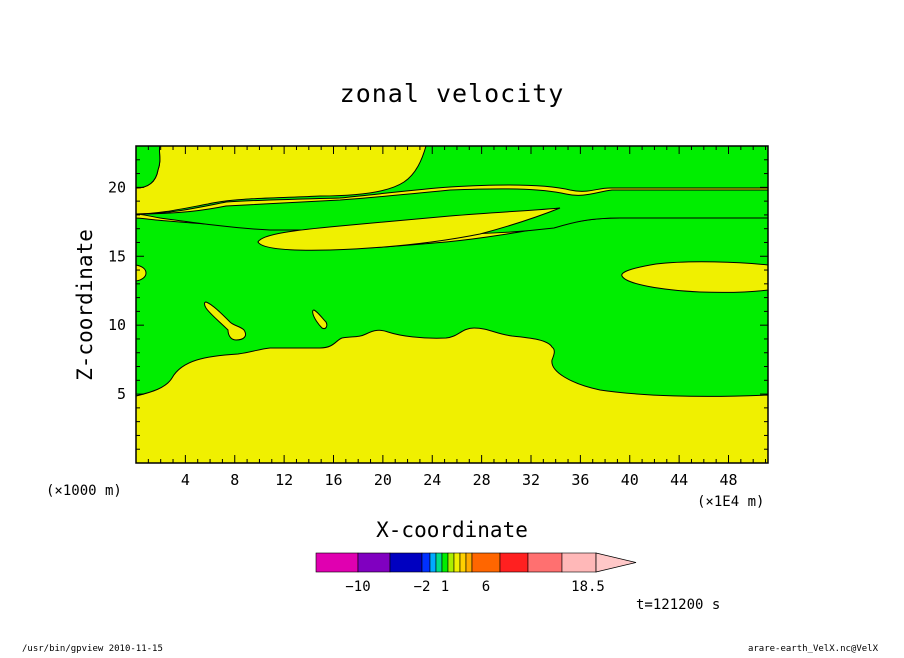 The width and height of the screenshot is (904, 658). What do you see at coordinates (452, 395) in the screenshot?
I see `contour-region-lower` at bounding box center [452, 395].